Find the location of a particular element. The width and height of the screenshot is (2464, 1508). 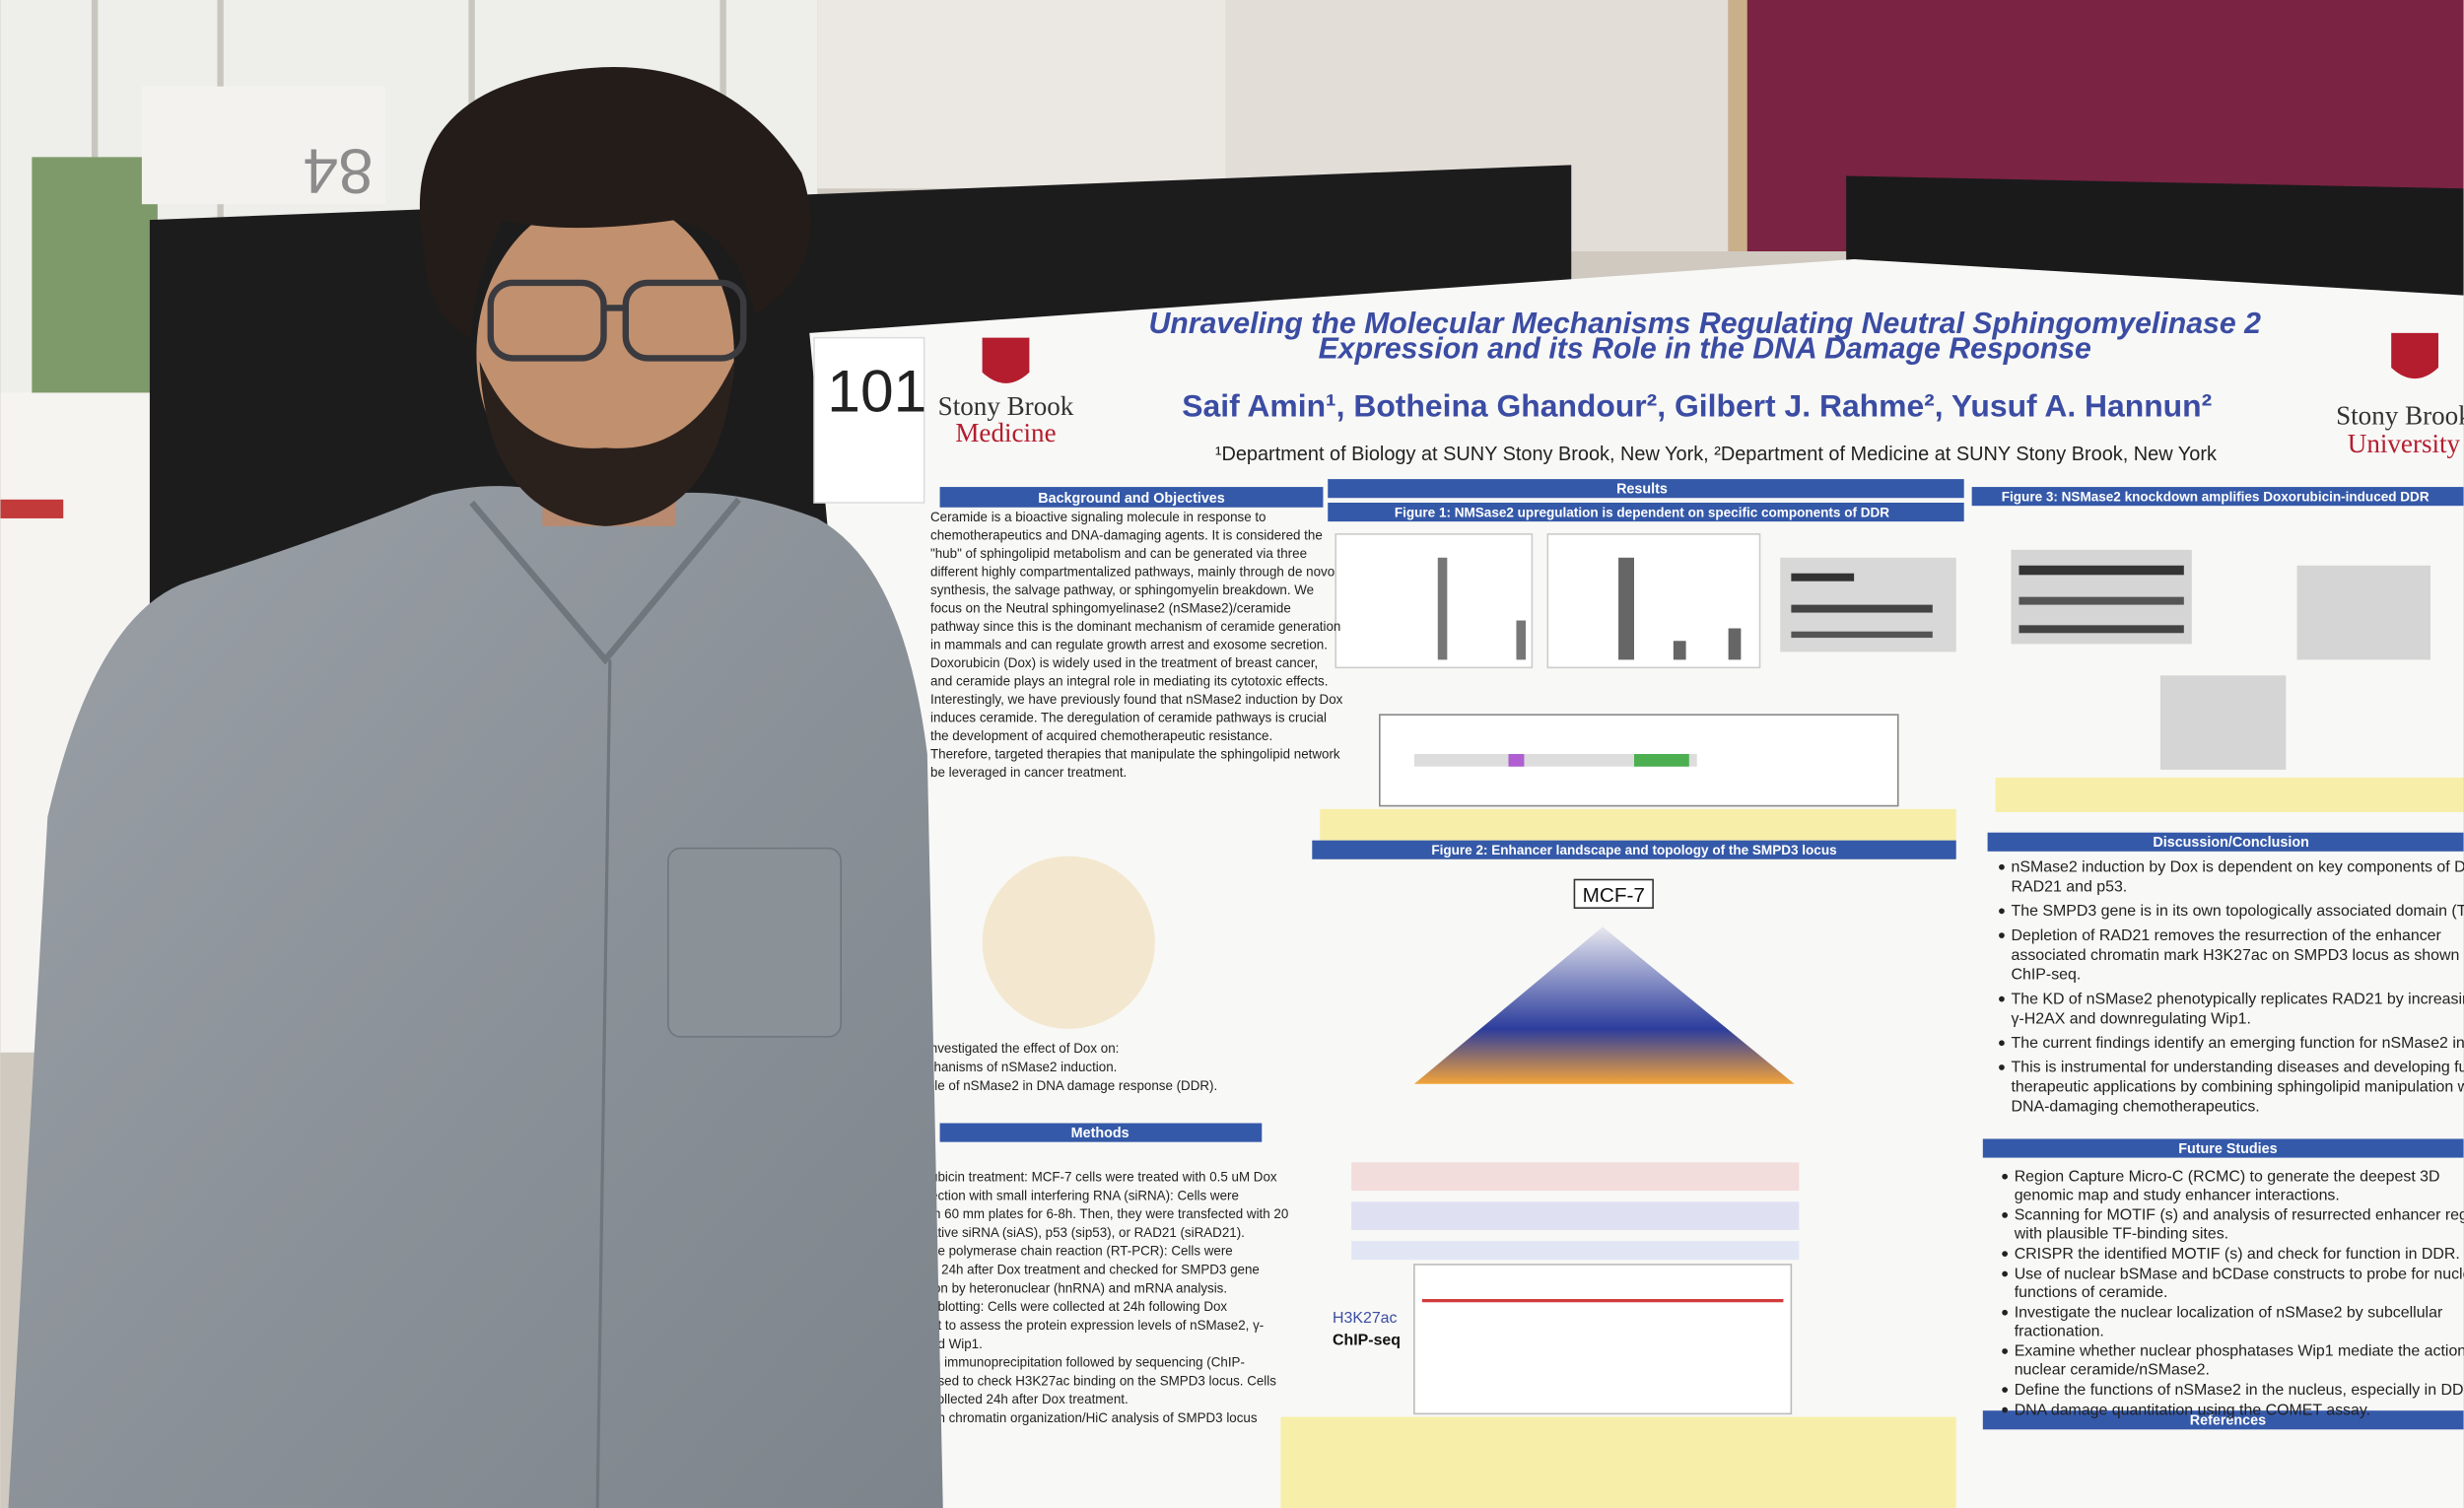

methods-heading: Methods is located at coordinates (1100, 1134).